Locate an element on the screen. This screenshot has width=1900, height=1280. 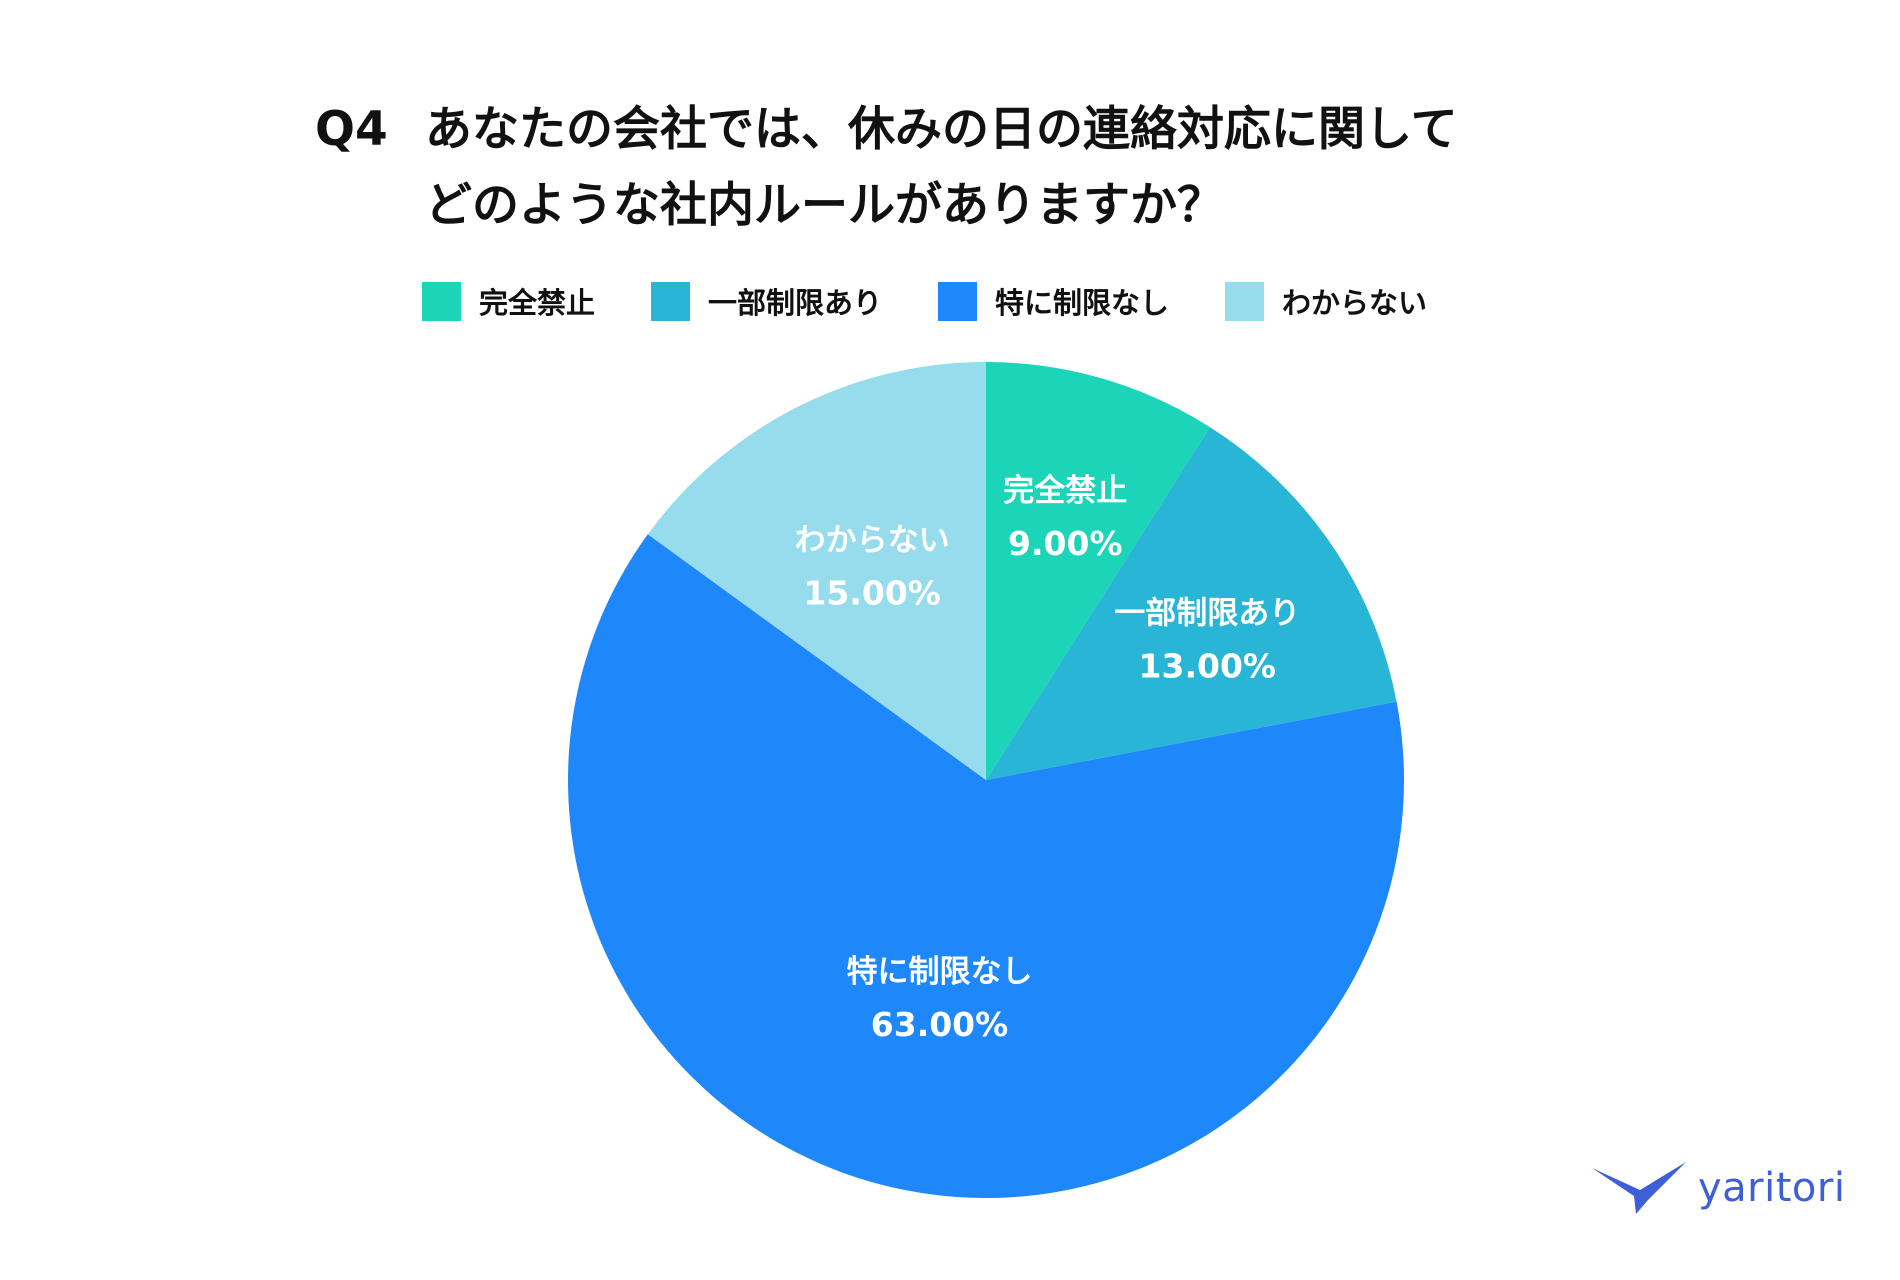
legend-item: 完全禁止 is located at coordinates (508, 301).